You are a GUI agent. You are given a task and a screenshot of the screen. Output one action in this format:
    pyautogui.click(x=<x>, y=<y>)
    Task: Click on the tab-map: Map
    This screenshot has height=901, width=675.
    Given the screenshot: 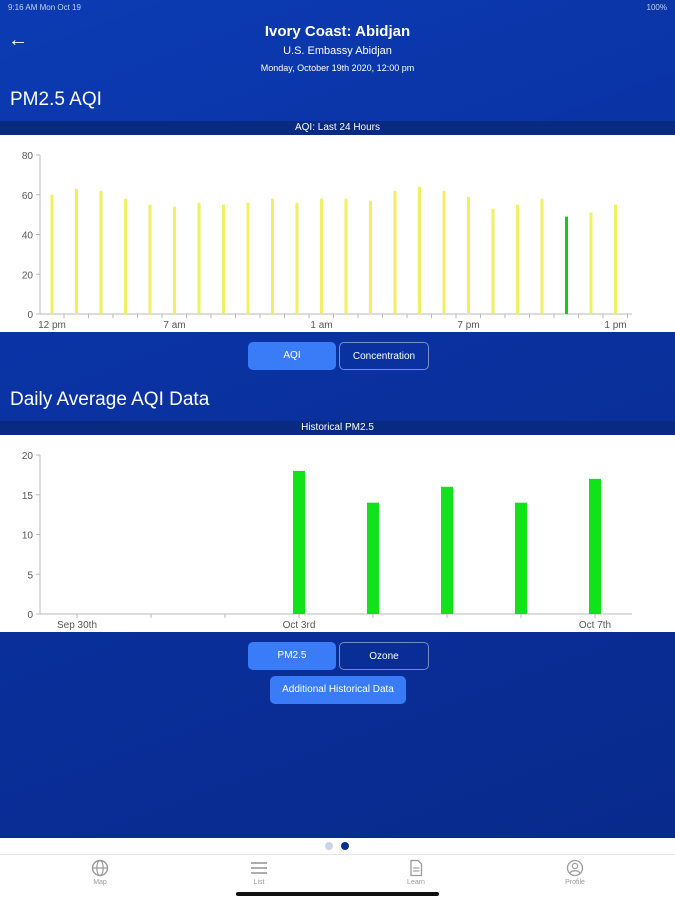 What is the action you would take?
    pyautogui.click(x=100, y=872)
    